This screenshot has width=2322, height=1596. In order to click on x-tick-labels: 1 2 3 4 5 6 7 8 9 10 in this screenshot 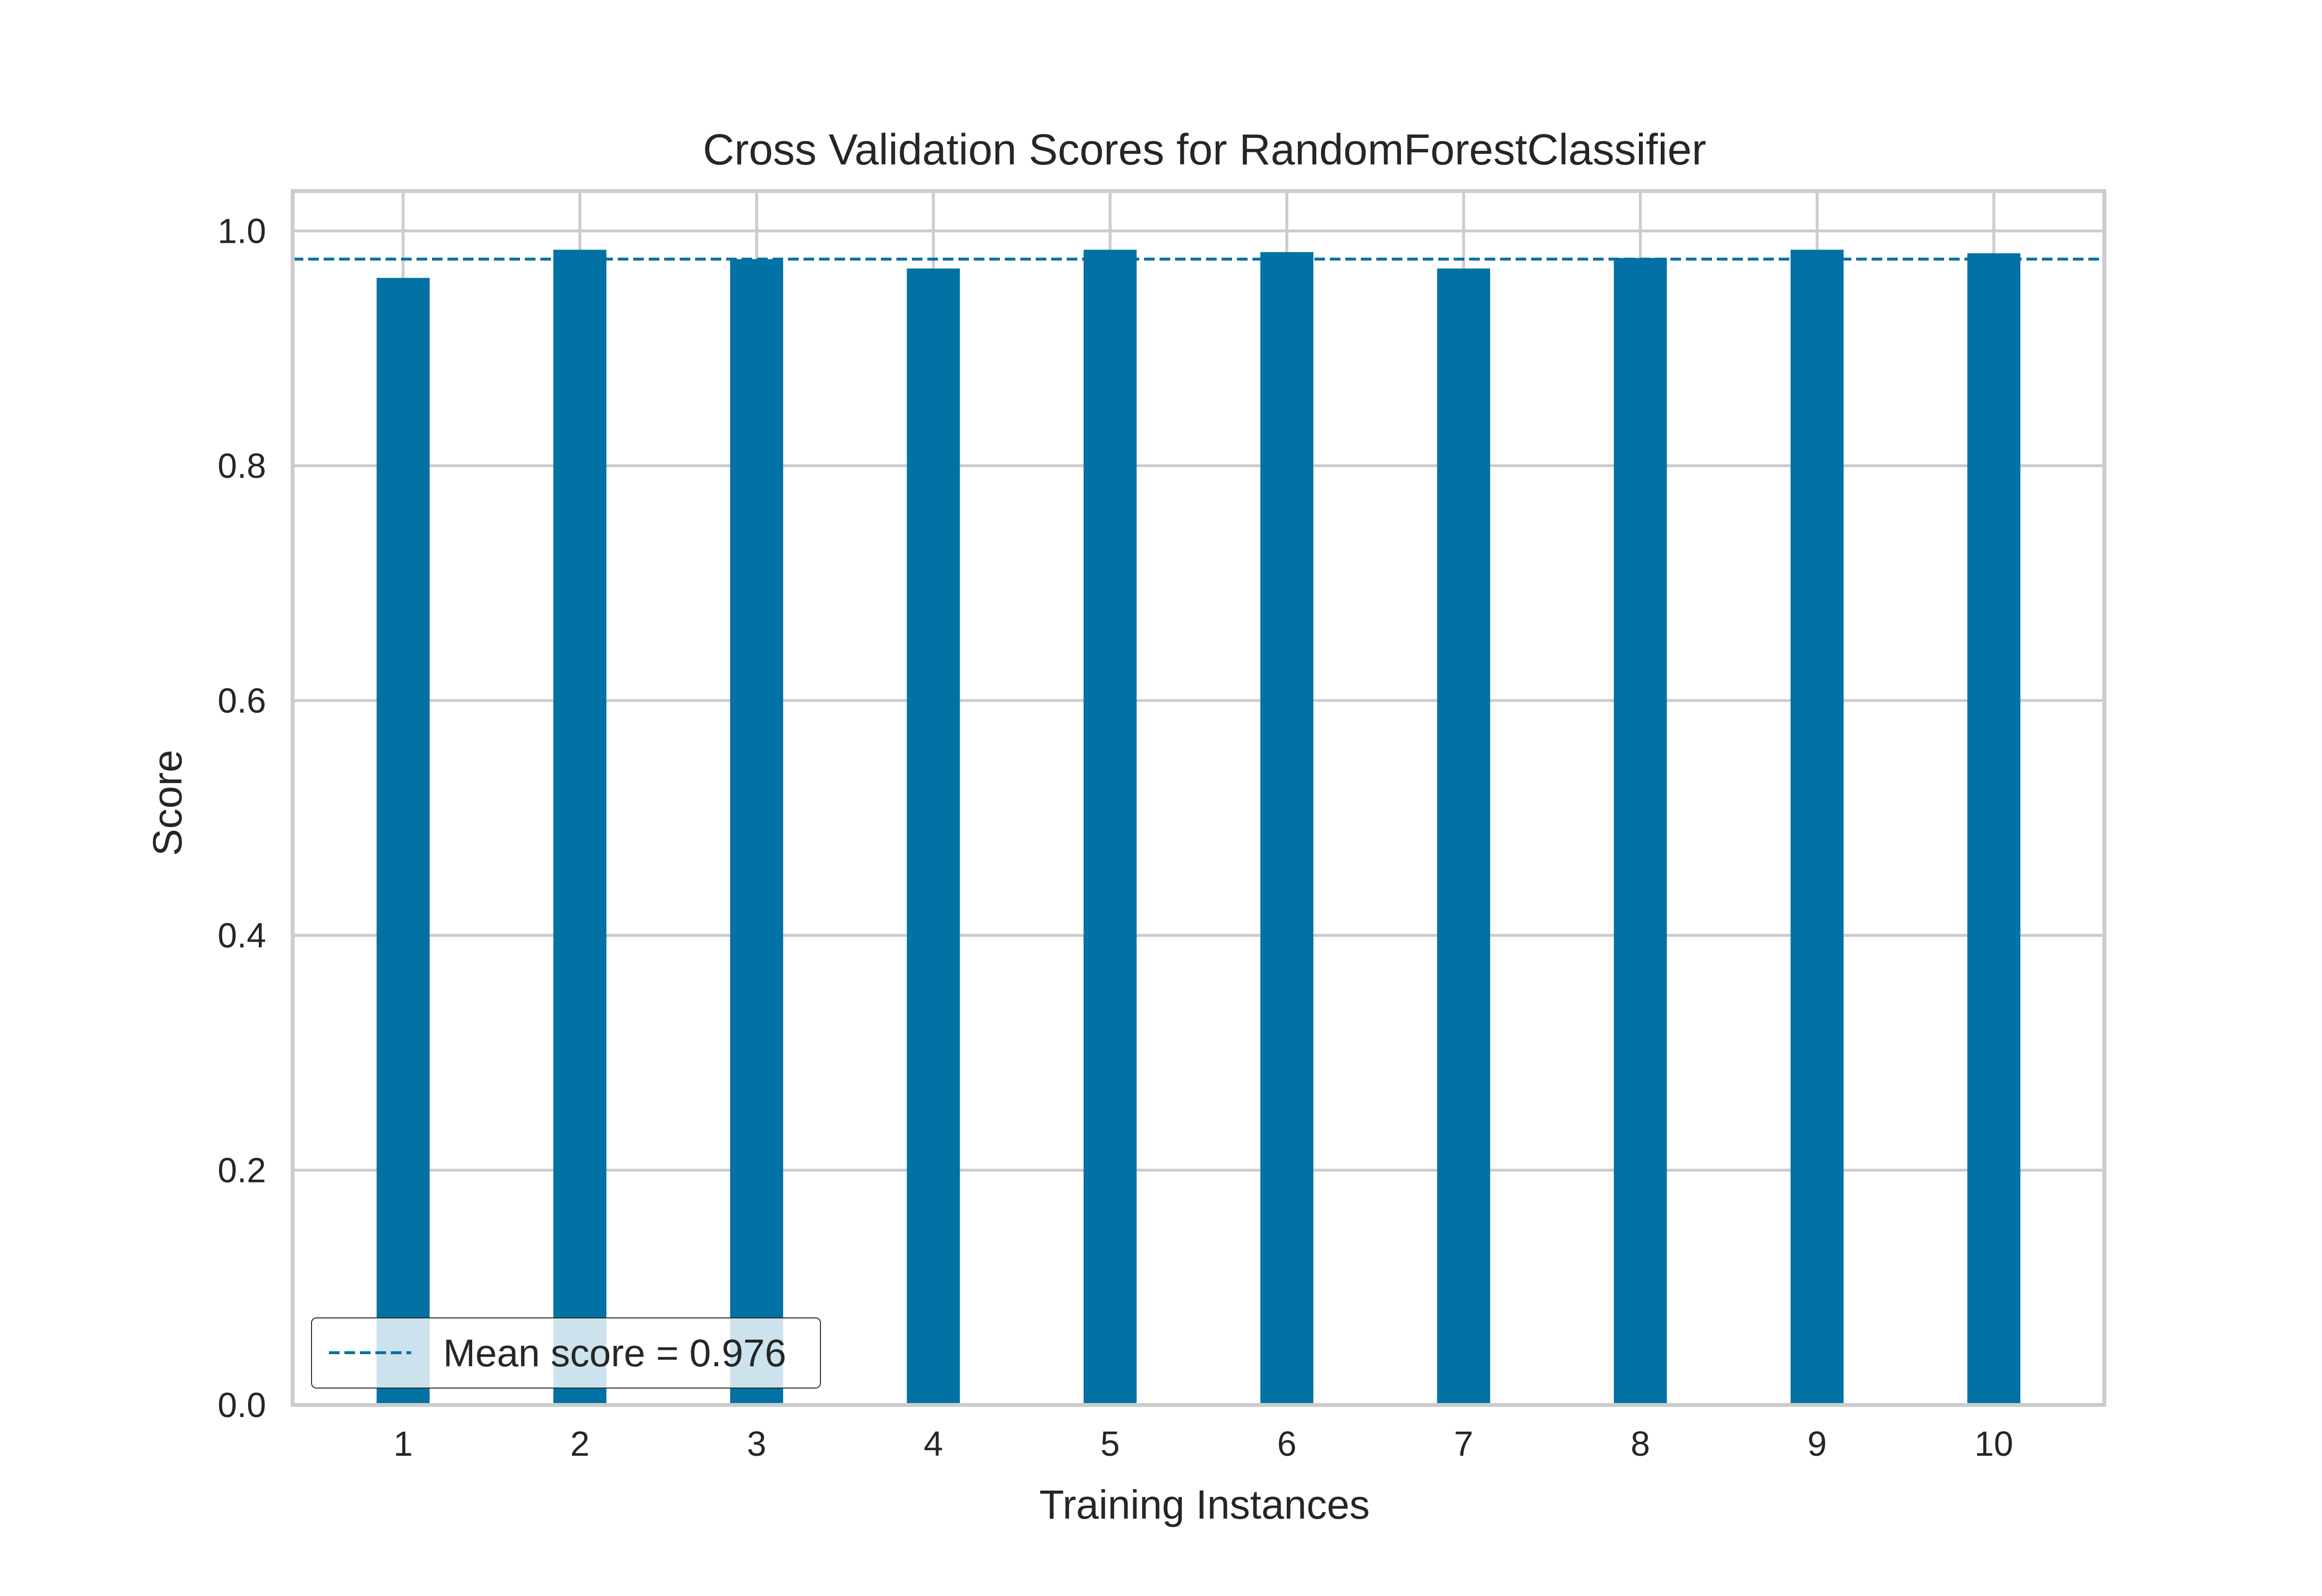, I will do `click(1203, 1444)`.